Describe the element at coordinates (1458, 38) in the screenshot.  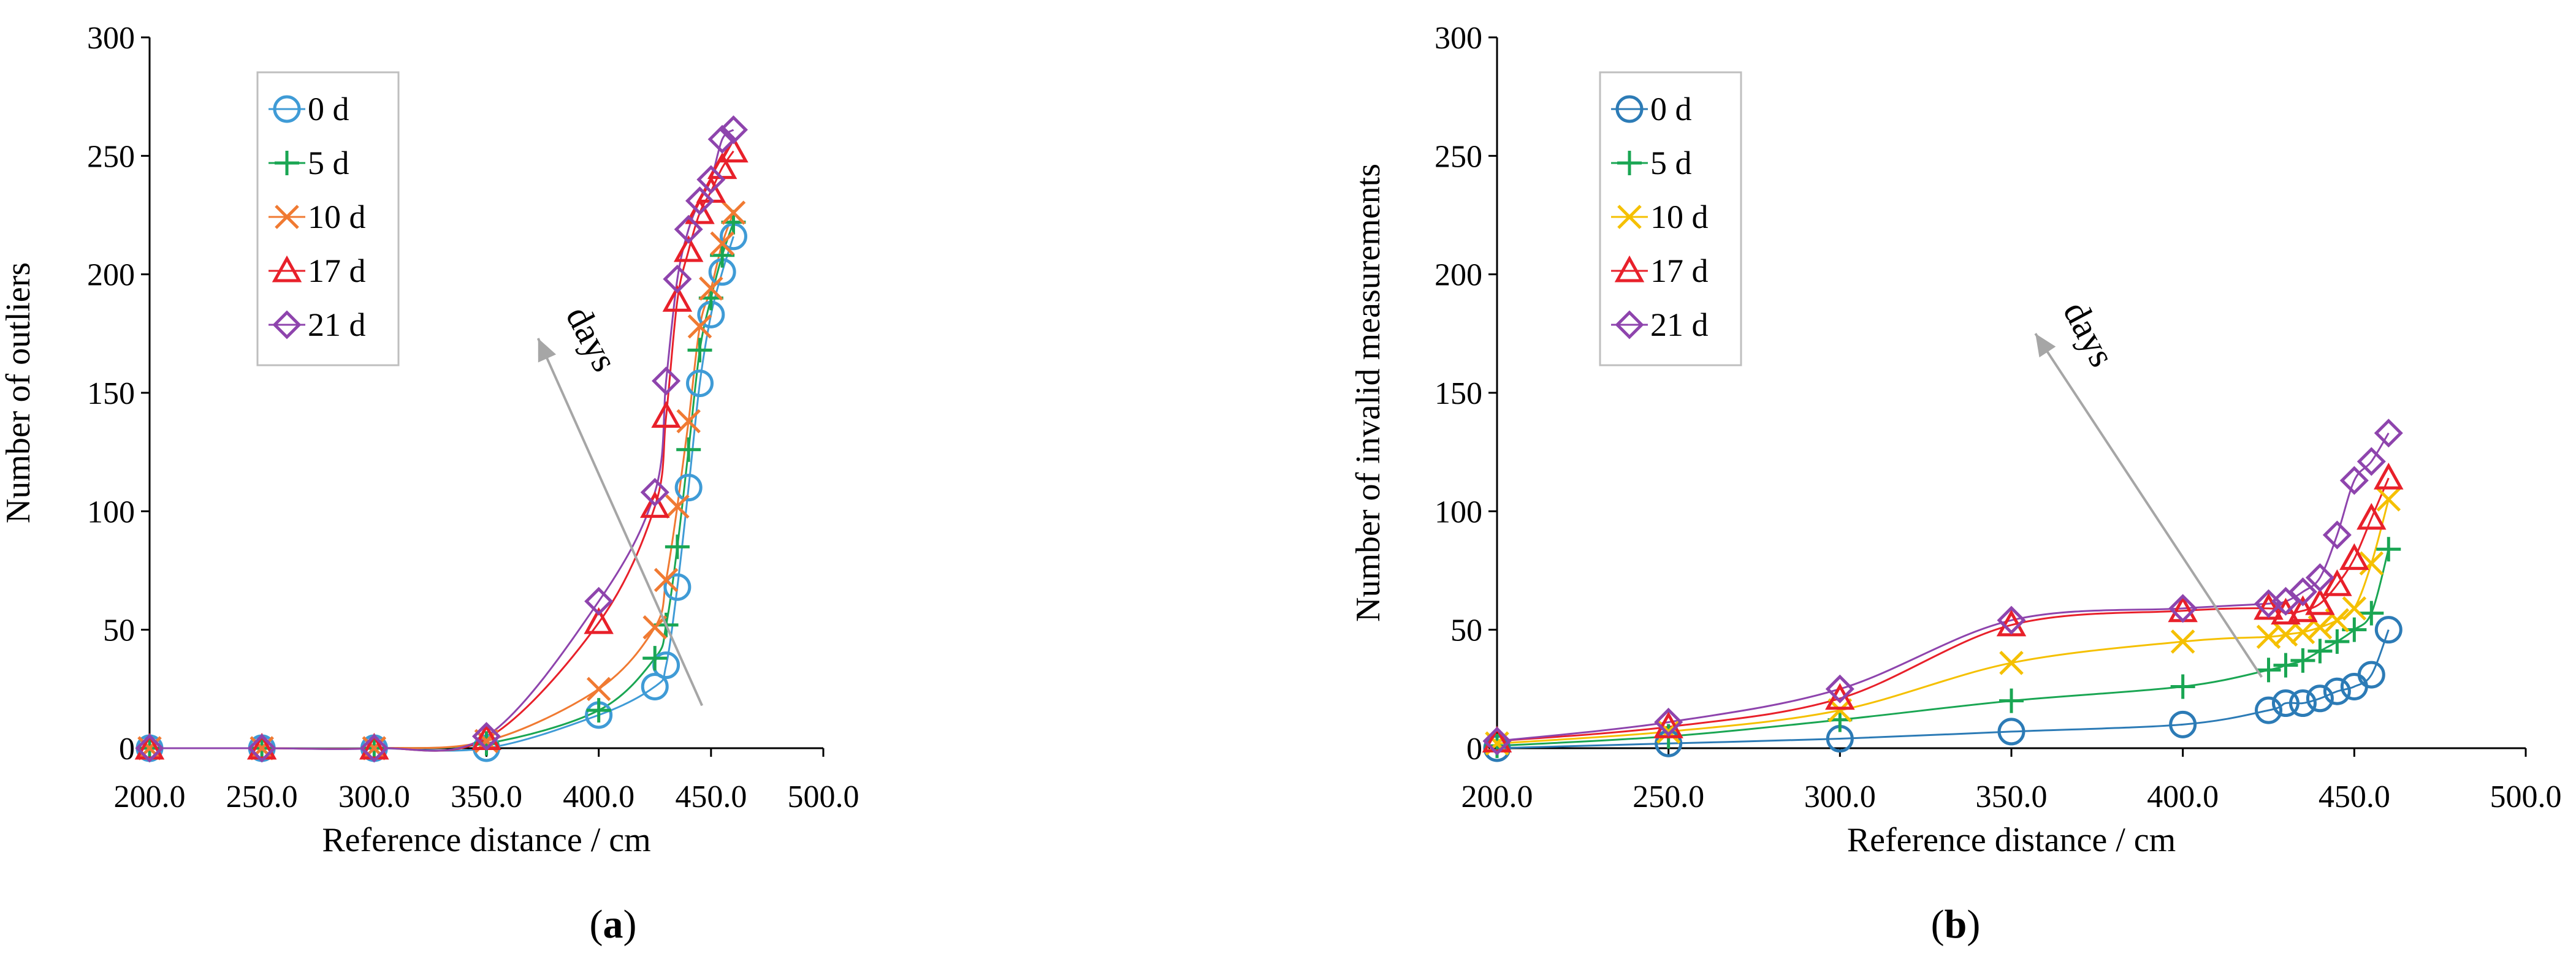
I see `y-tick-label: 300` at that location.